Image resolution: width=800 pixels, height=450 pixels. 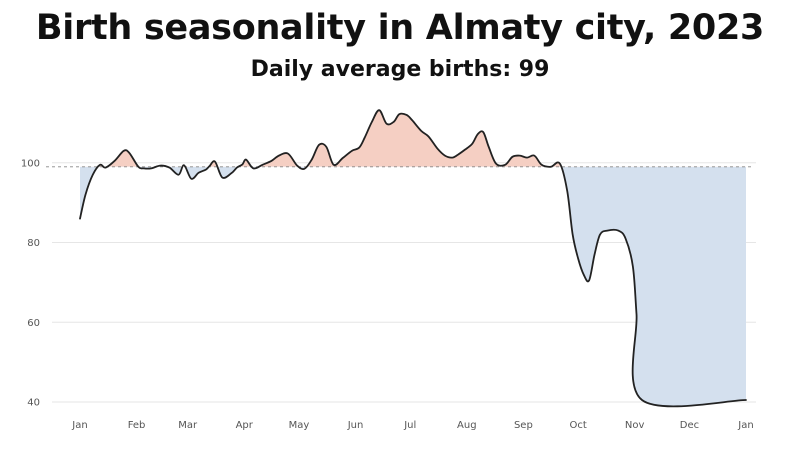 What do you see at coordinates (400, 28) in the screenshot?
I see `chart-title: Birth seasonality in Almaty city, 2023` at bounding box center [400, 28].